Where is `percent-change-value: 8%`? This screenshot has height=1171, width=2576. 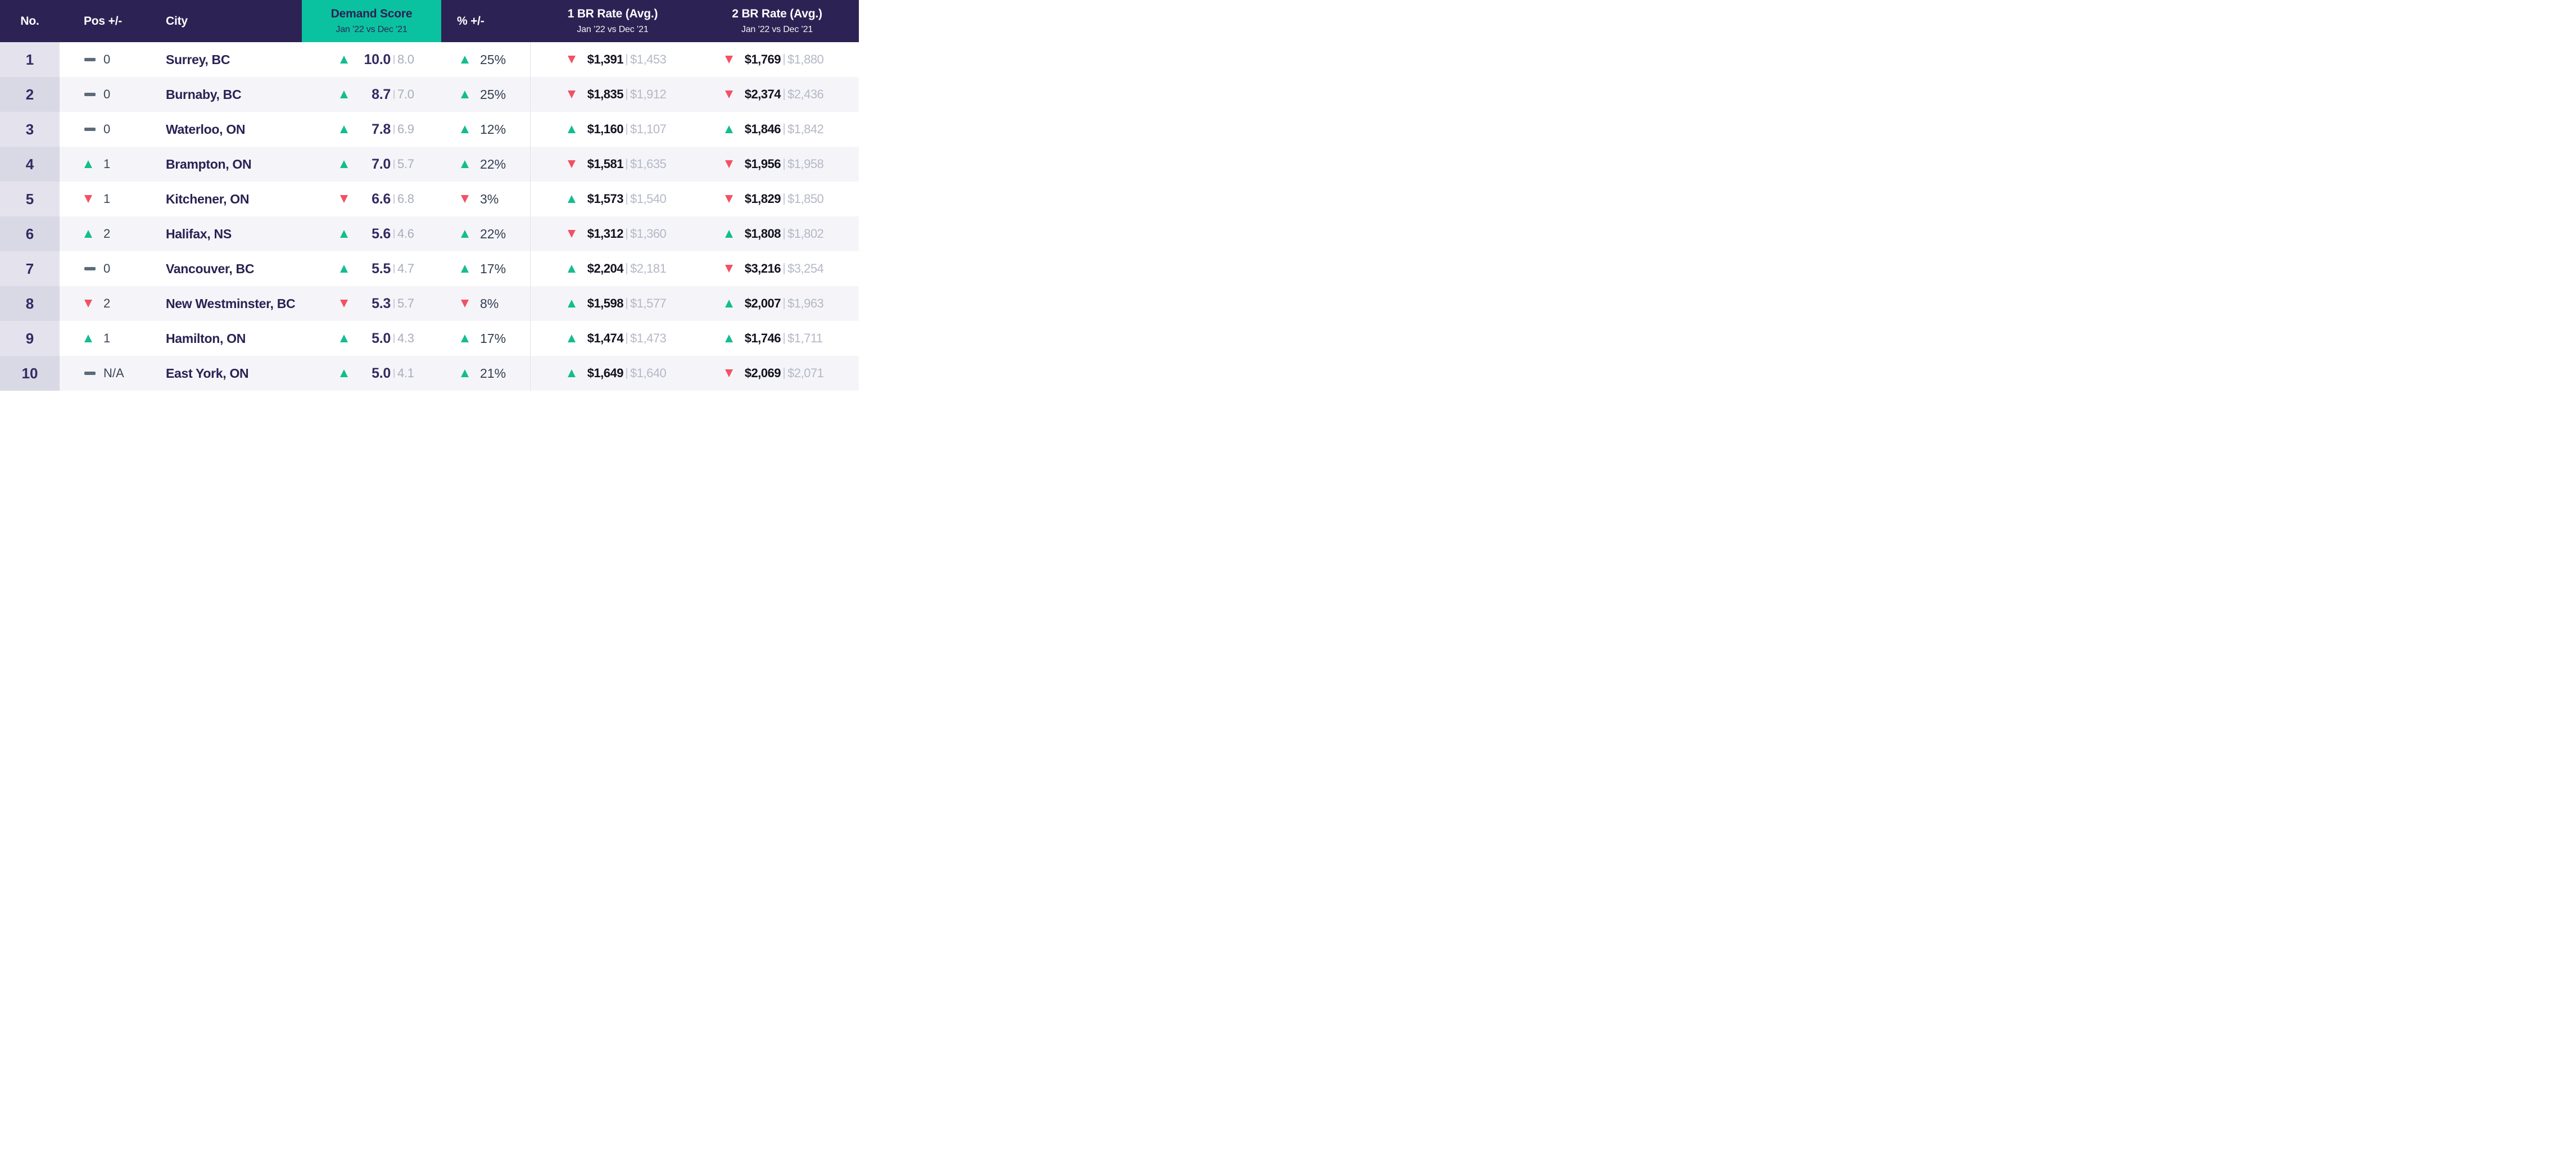 percent-change-value: 8% is located at coordinates (489, 303).